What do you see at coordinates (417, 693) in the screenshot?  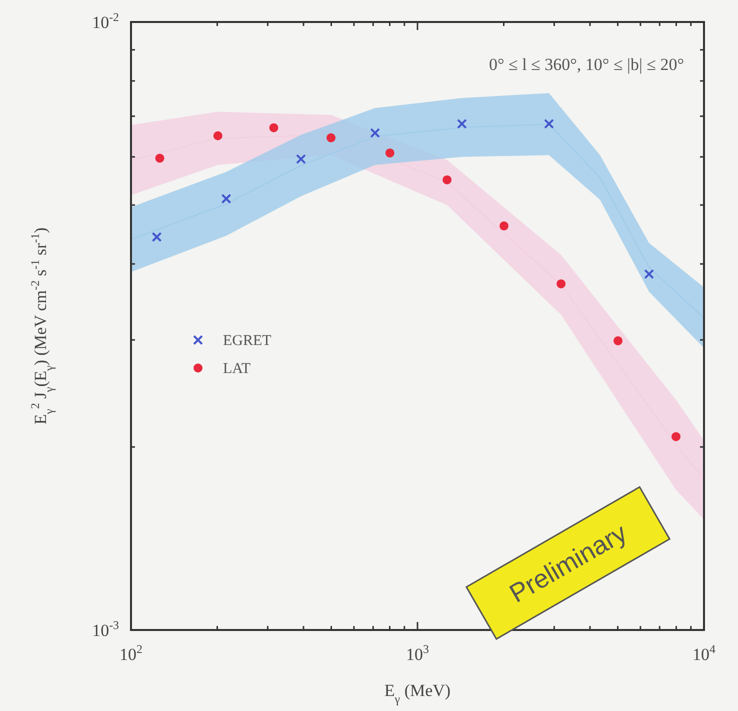 I see `x-axis-title: E$_{γ}$ (MeV)` at bounding box center [417, 693].